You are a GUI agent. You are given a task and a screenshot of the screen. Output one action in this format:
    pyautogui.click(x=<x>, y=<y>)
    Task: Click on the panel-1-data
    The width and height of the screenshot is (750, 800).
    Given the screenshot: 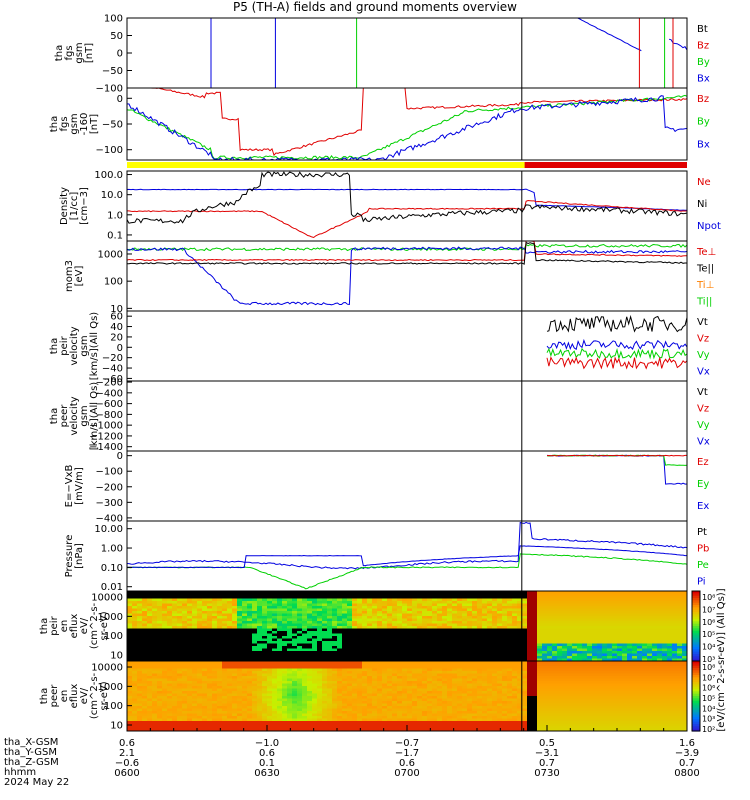 What is the action you would take?
    pyautogui.click(x=407, y=53)
    